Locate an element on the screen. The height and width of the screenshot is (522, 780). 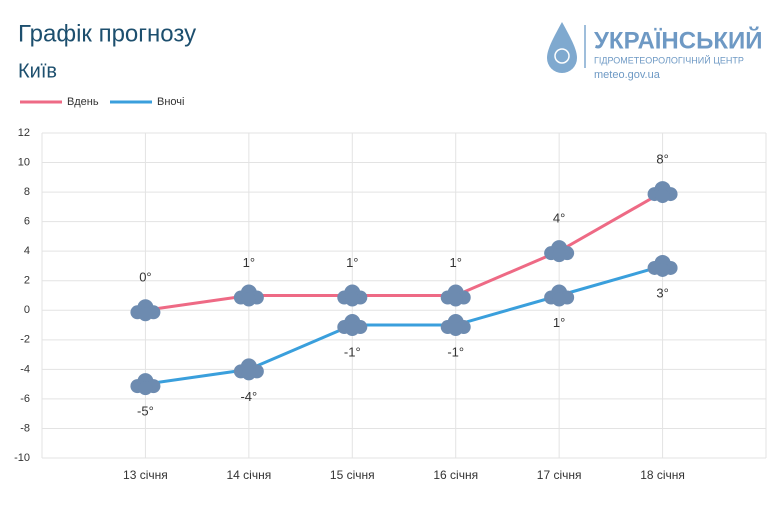
y-tick-label: 6 is located at coordinates (27, 222).